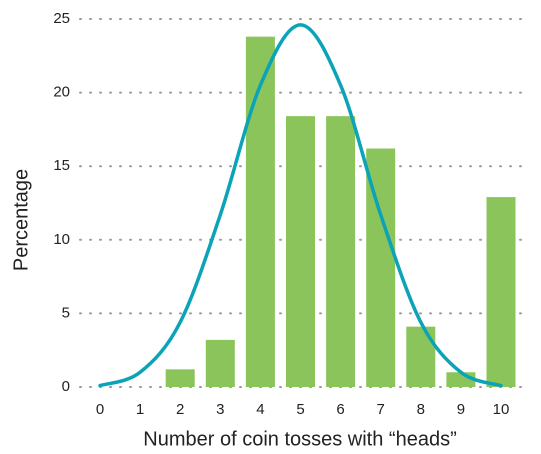 This screenshot has height=454, width=541. Describe the element at coordinates (421, 409) in the screenshot. I see `x-tick-label: 8` at that location.